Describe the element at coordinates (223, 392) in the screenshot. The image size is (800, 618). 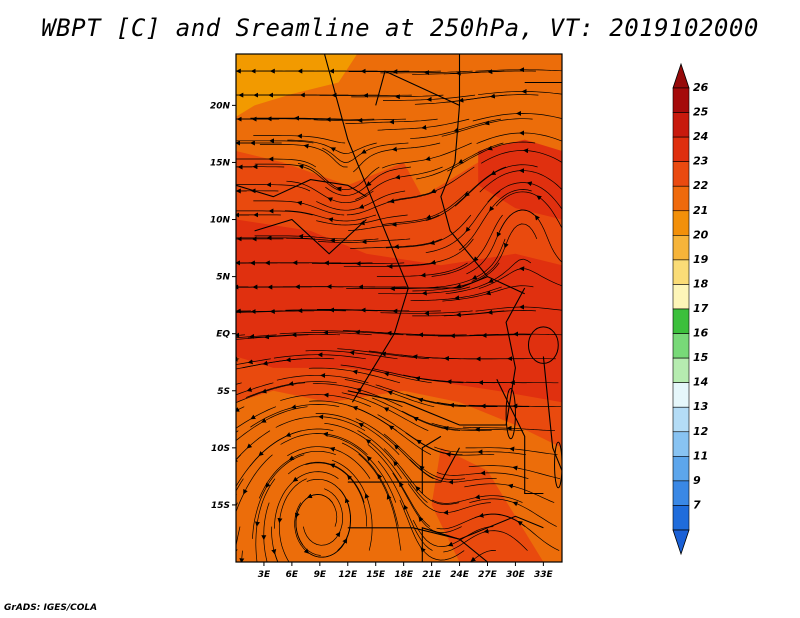
I see `lat-tick-label: 5S` at that location.